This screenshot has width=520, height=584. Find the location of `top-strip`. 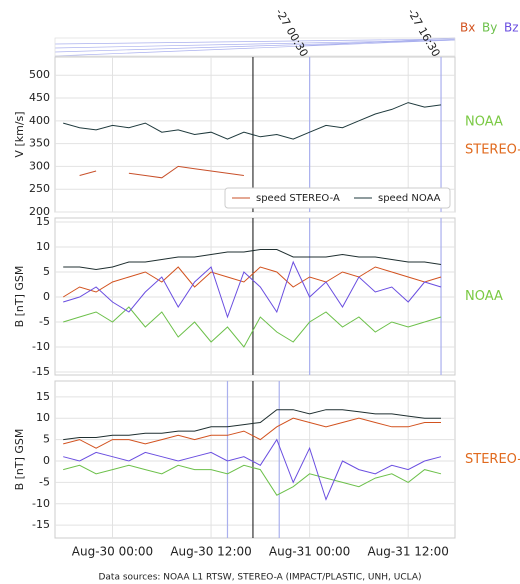

top-strip is located at coordinates (255, 47).